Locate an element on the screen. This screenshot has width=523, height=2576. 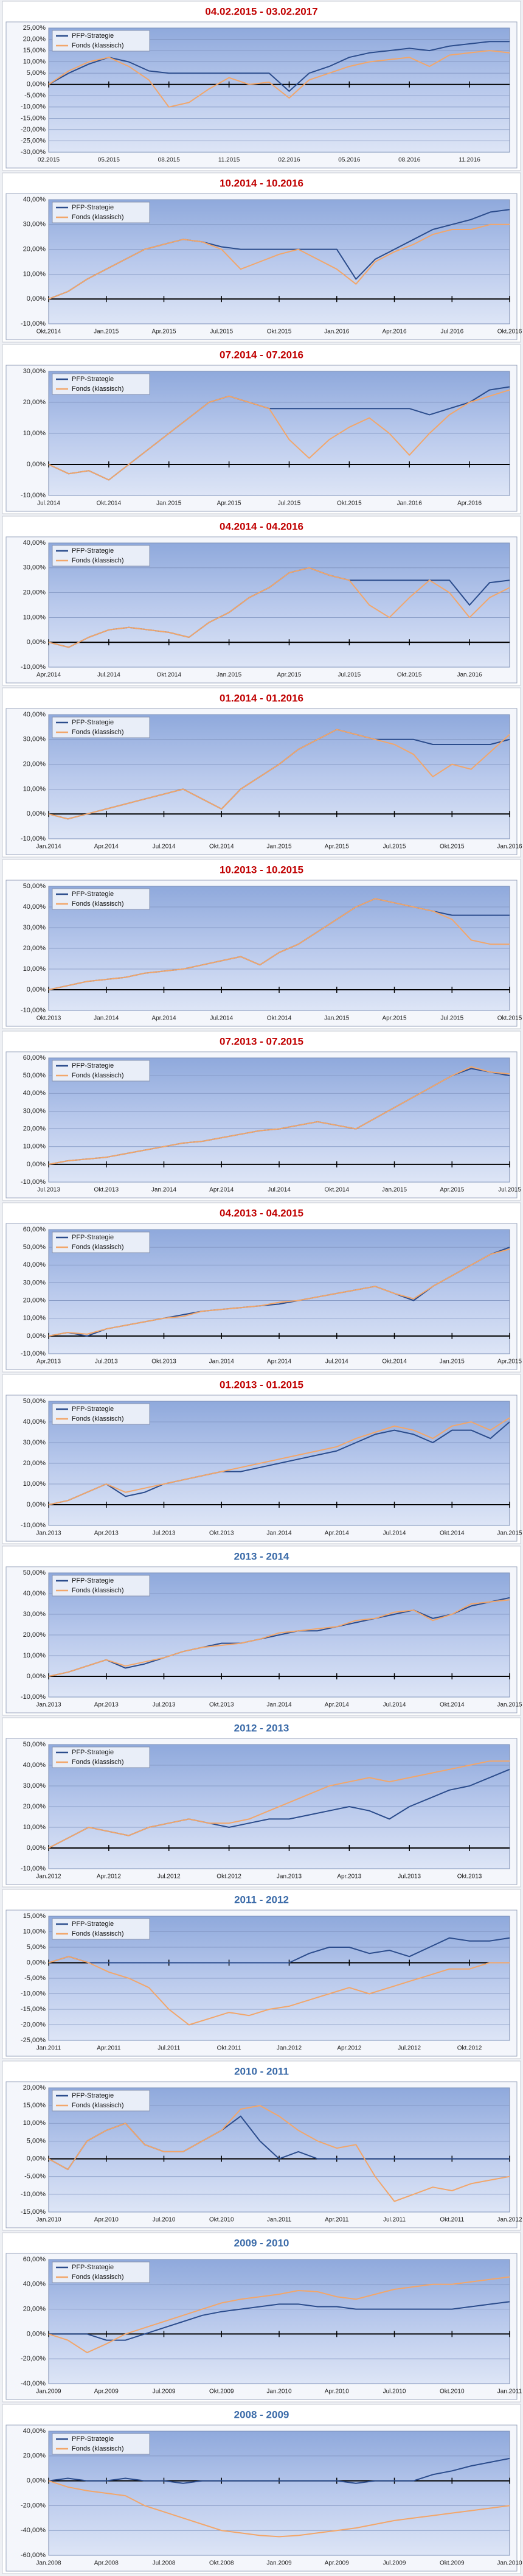
x-tick-label: Apr.2016 is located at coordinates (470, 504).